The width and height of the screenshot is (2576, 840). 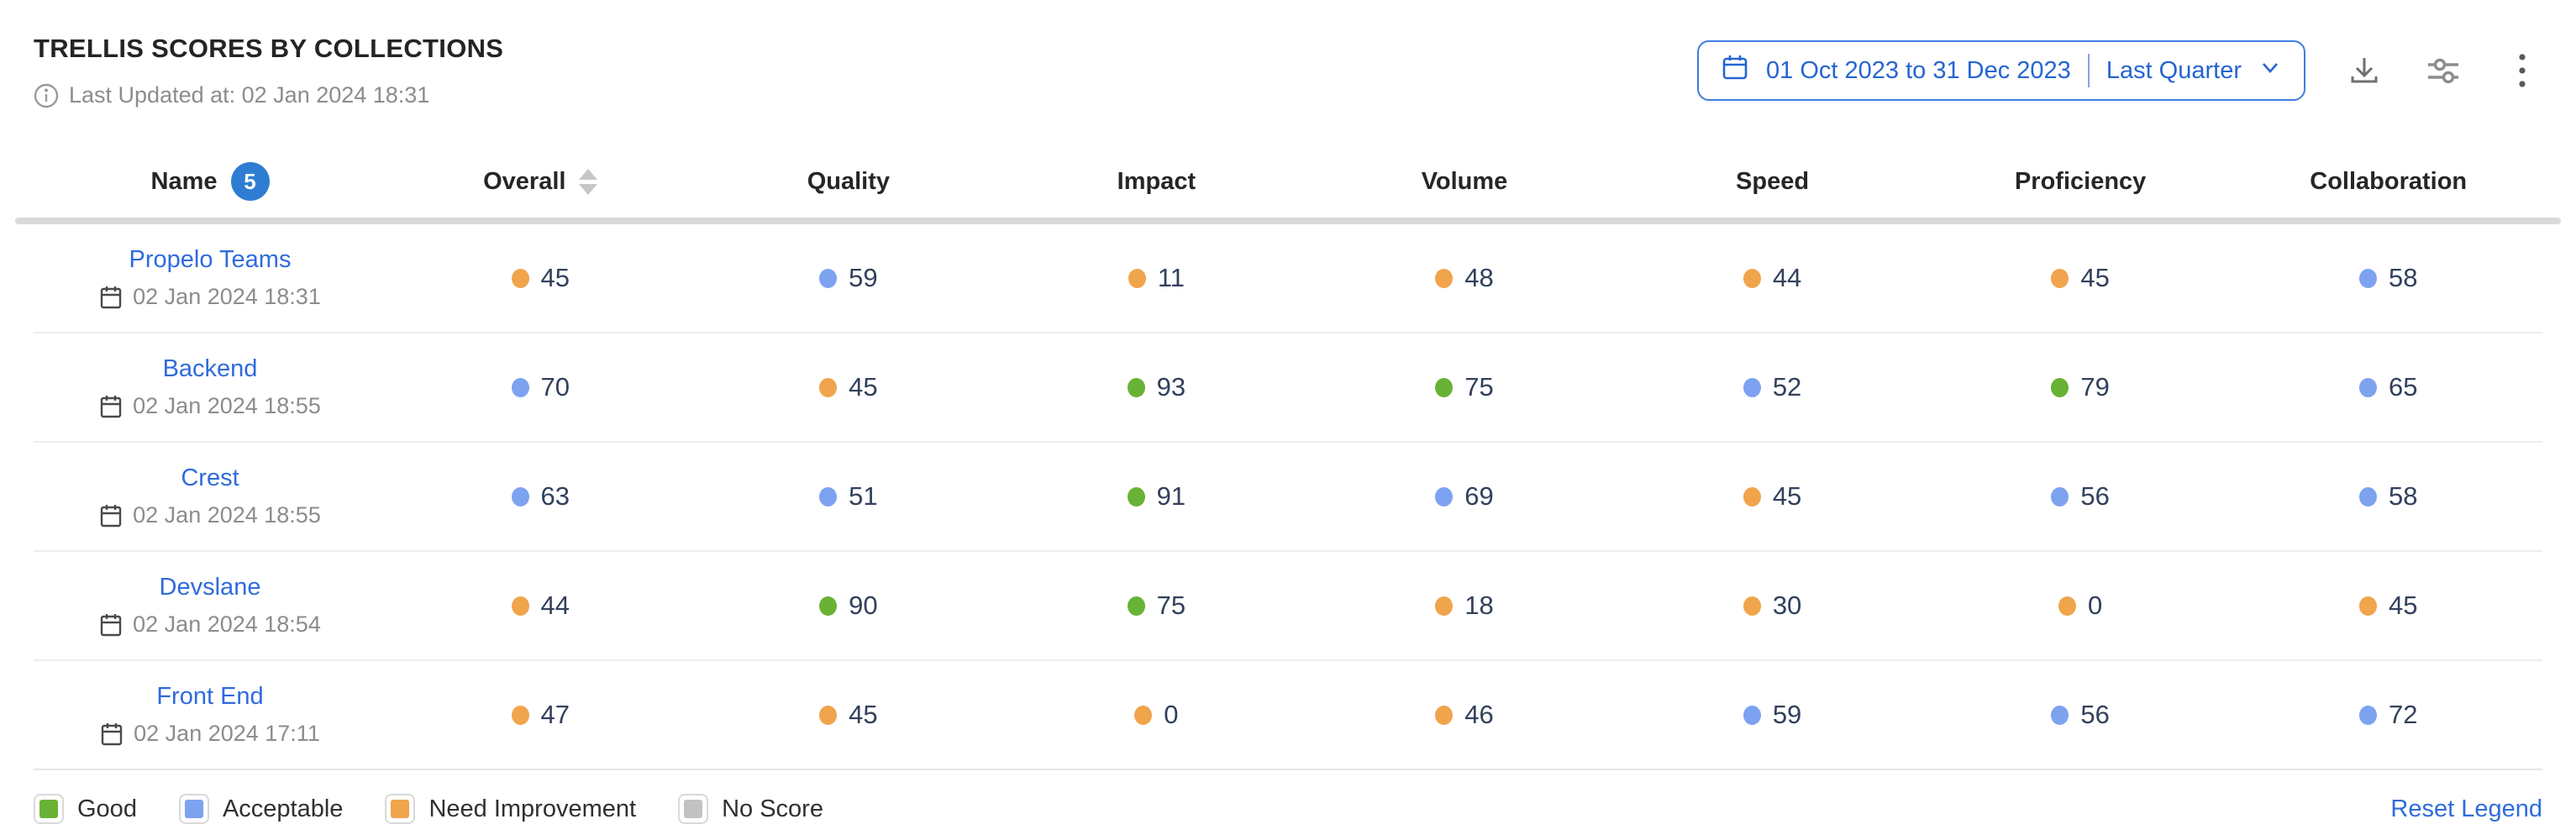 I want to click on legend-items: Good Acceptable Need Improvement No Score, so click(x=428, y=809).